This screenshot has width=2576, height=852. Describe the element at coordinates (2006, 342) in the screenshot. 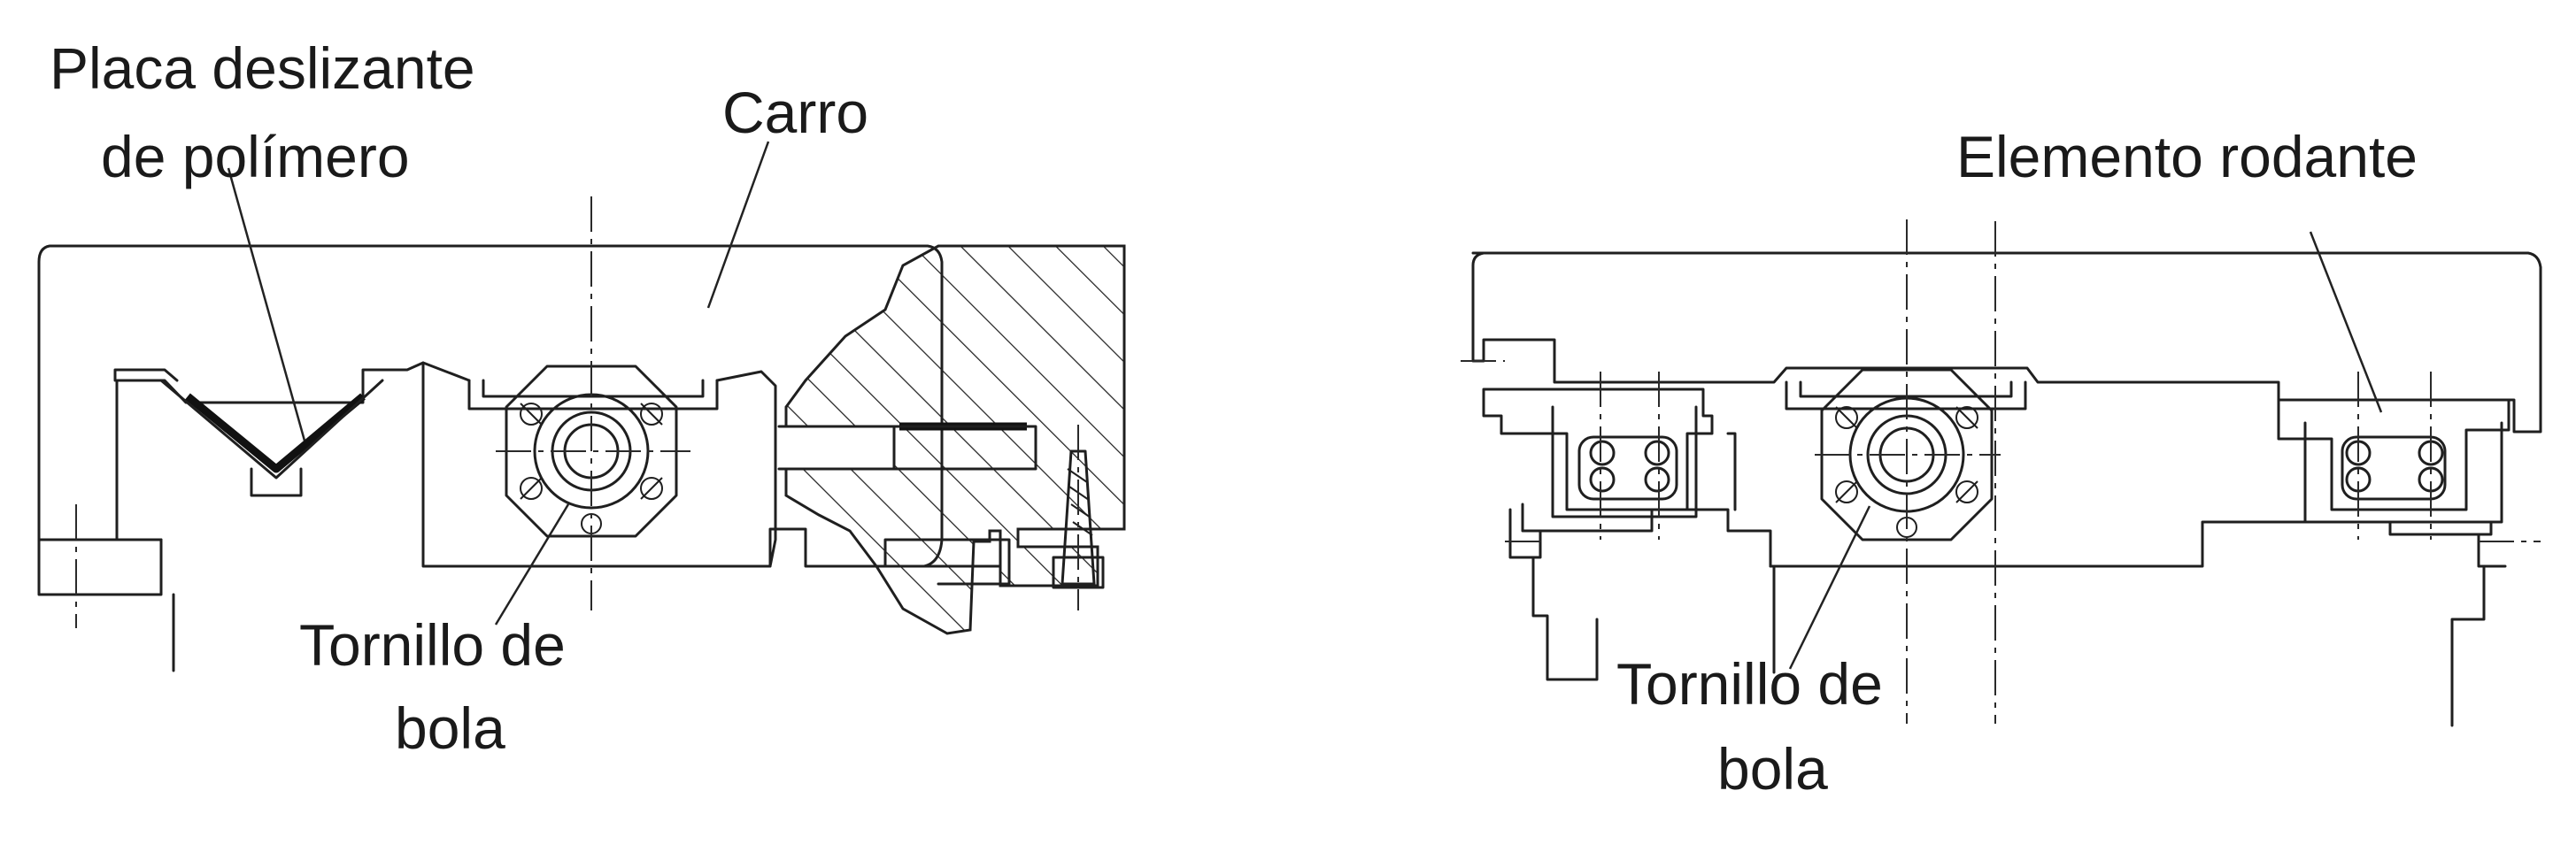

I see `right-carriage-body` at that location.